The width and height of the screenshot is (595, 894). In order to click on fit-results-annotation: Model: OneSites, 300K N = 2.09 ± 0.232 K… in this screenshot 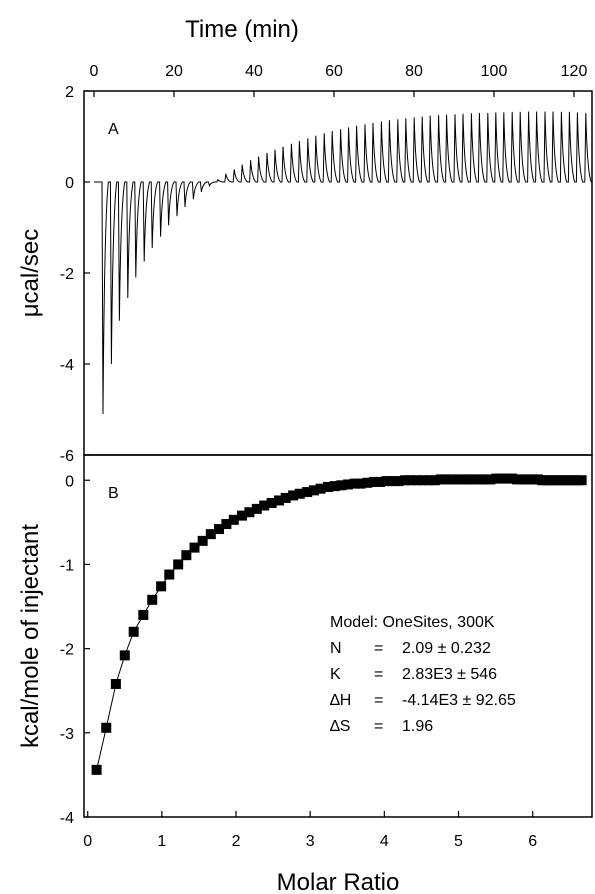, I will do `click(423, 674)`.